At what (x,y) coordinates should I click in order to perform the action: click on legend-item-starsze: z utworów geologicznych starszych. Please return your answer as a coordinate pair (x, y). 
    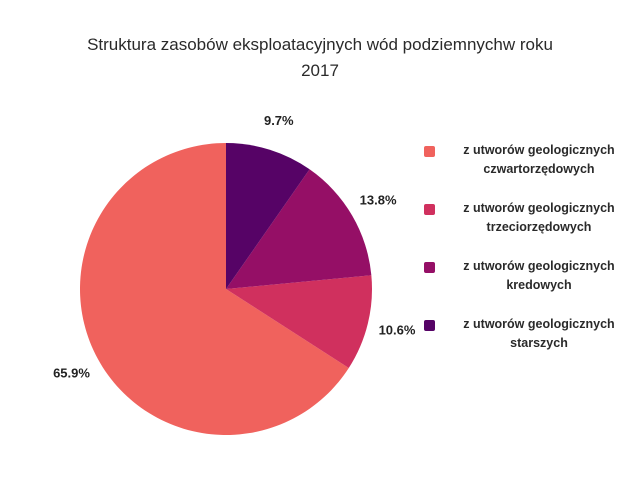
    Looking at the image, I should click on (529, 340).